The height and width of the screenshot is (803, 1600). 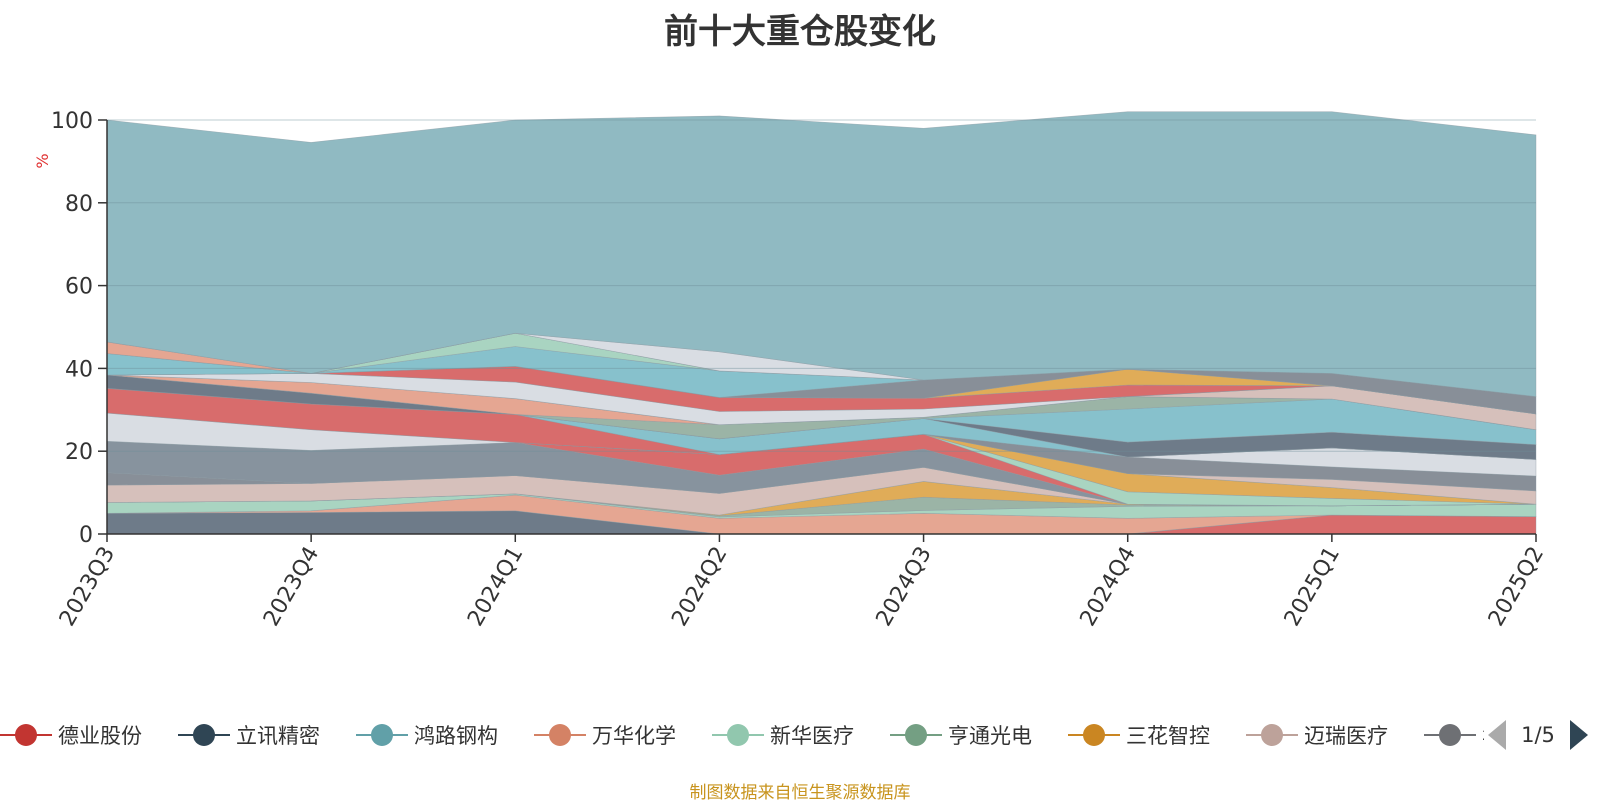 I want to click on legend-item: 迈瑞医疗, so click(x=1317, y=735).